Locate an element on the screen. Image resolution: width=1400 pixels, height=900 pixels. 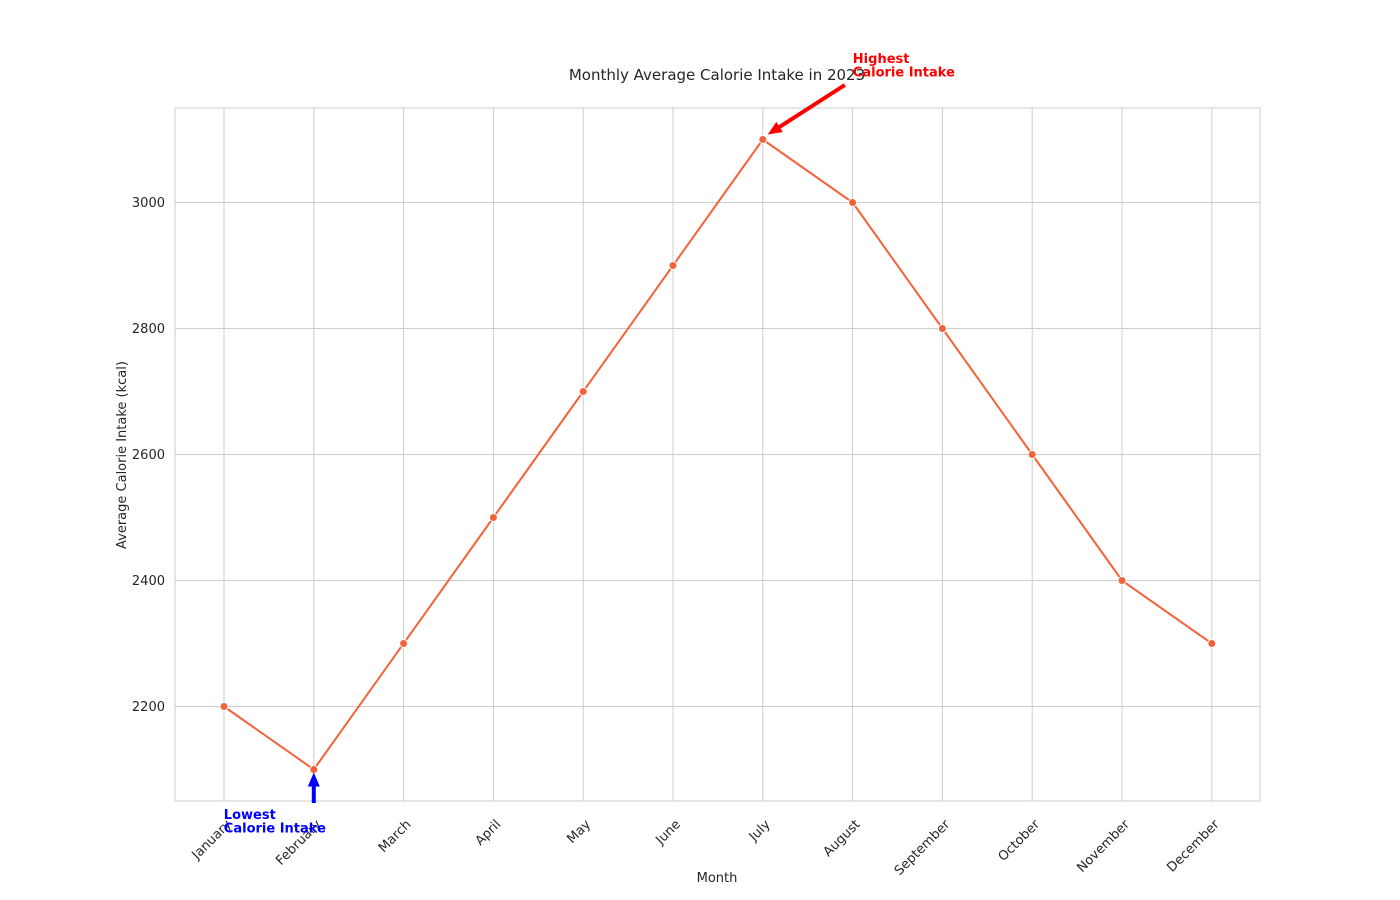
x-tick-label: August is located at coordinates (842, 838).